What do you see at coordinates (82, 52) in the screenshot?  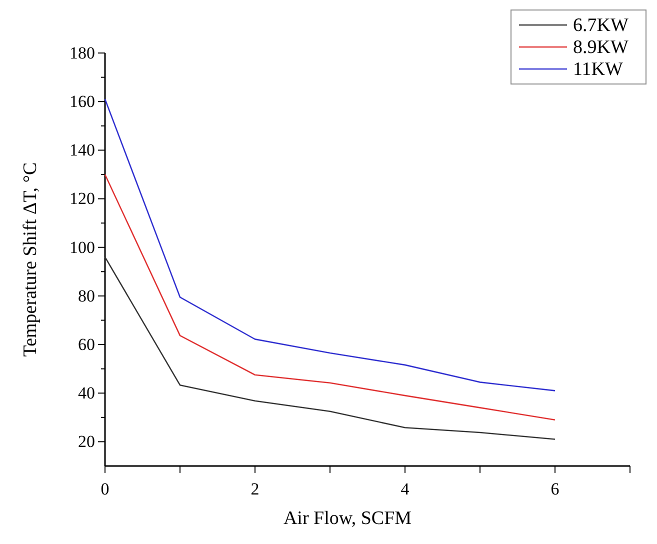 I see `y-tick-label: 180` at bounding box center [82, 52].